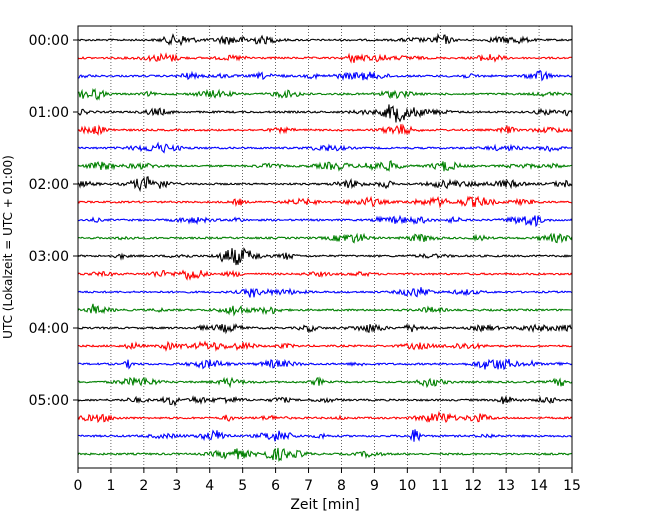 The image size is (650, 520). What do you see at coordinates (176, 486) in the screenshot?
I see `x-tick-label: 3` at bounding box center [176, 486].